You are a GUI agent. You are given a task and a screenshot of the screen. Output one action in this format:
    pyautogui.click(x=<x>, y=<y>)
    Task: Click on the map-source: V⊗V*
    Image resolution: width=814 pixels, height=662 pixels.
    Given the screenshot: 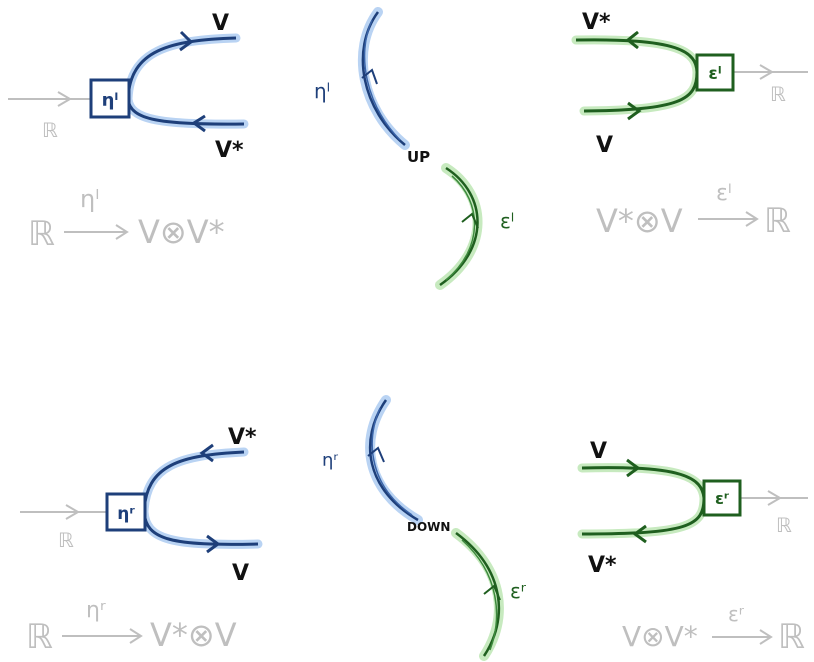 What is the action you would take?
    pyautogui.click(x=660, y=636)
    